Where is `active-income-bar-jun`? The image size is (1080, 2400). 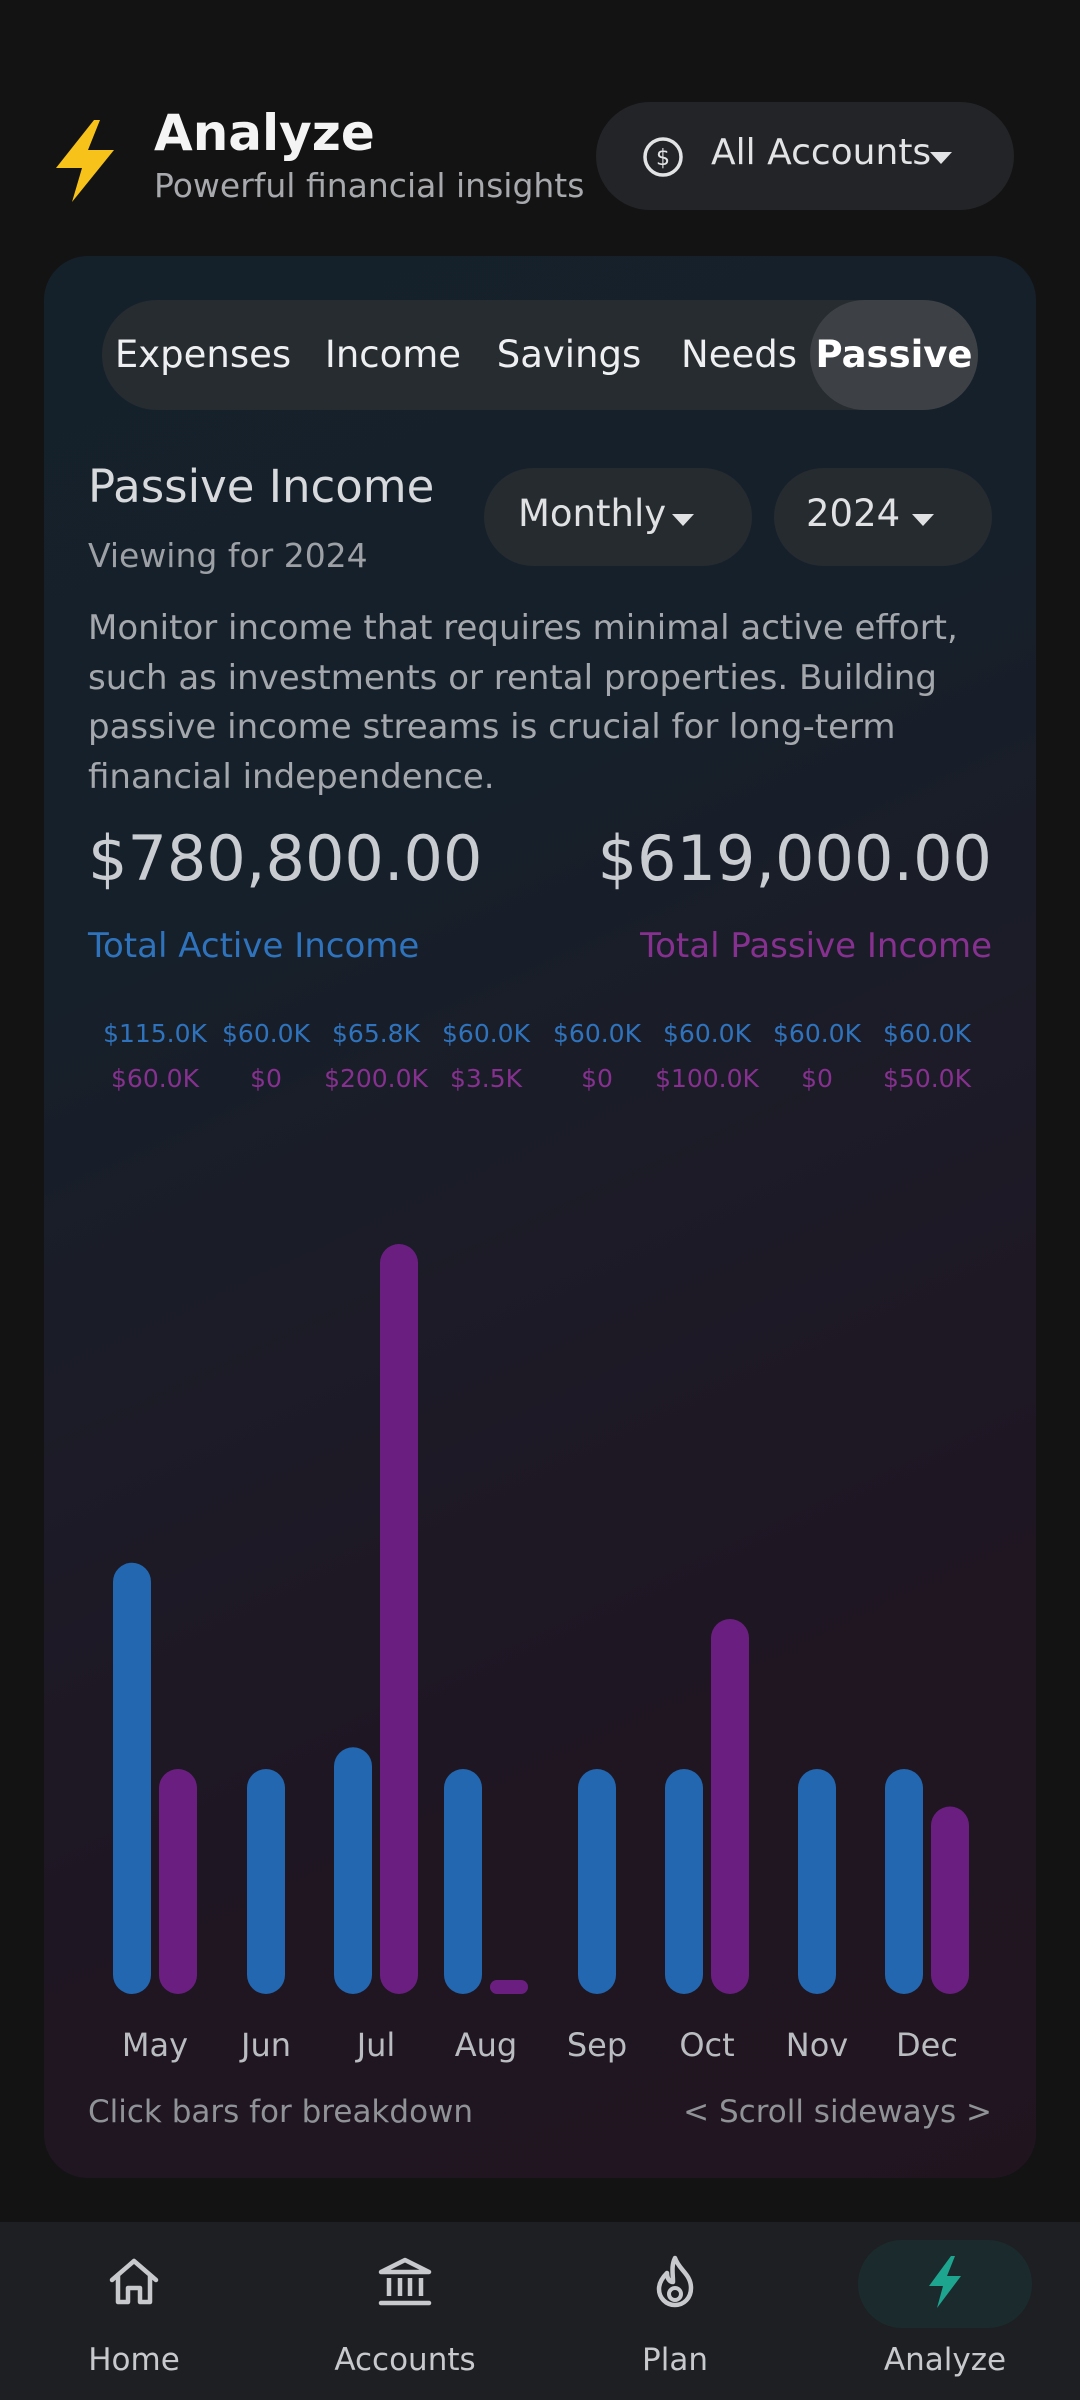 active-income-bar-jun is located at coordinates (266, 1881).